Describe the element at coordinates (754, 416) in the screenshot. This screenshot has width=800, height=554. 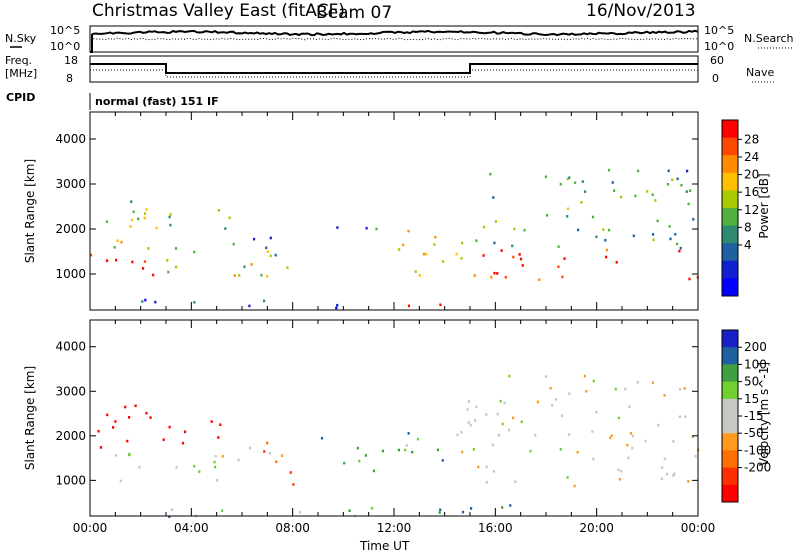
I see `colorbar-tick-label: -15` at that location.